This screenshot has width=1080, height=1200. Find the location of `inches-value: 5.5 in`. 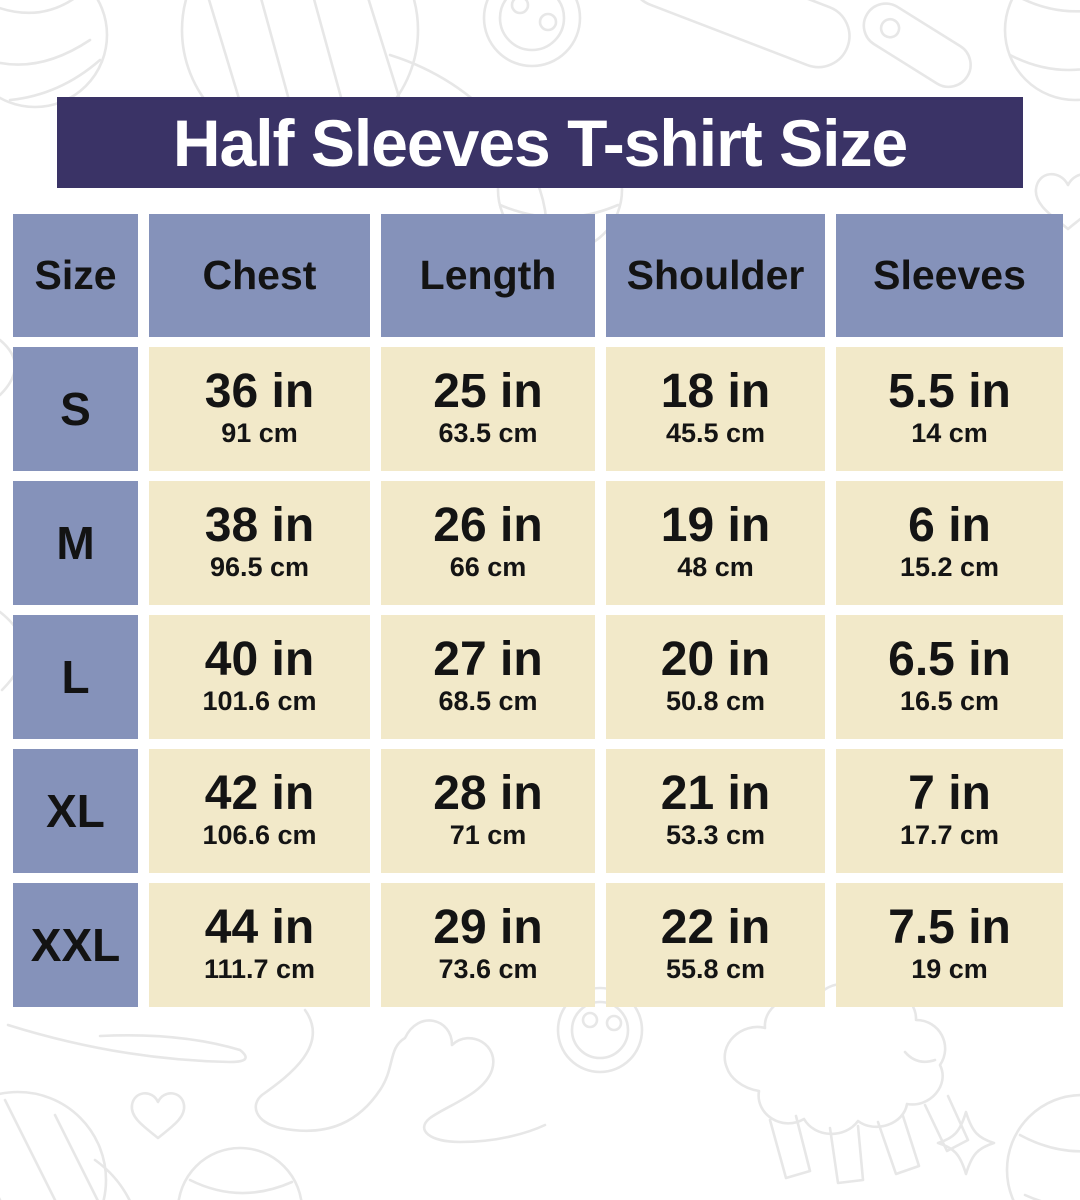

inches-value: 5.5 in is located at coordinates (949, 391).